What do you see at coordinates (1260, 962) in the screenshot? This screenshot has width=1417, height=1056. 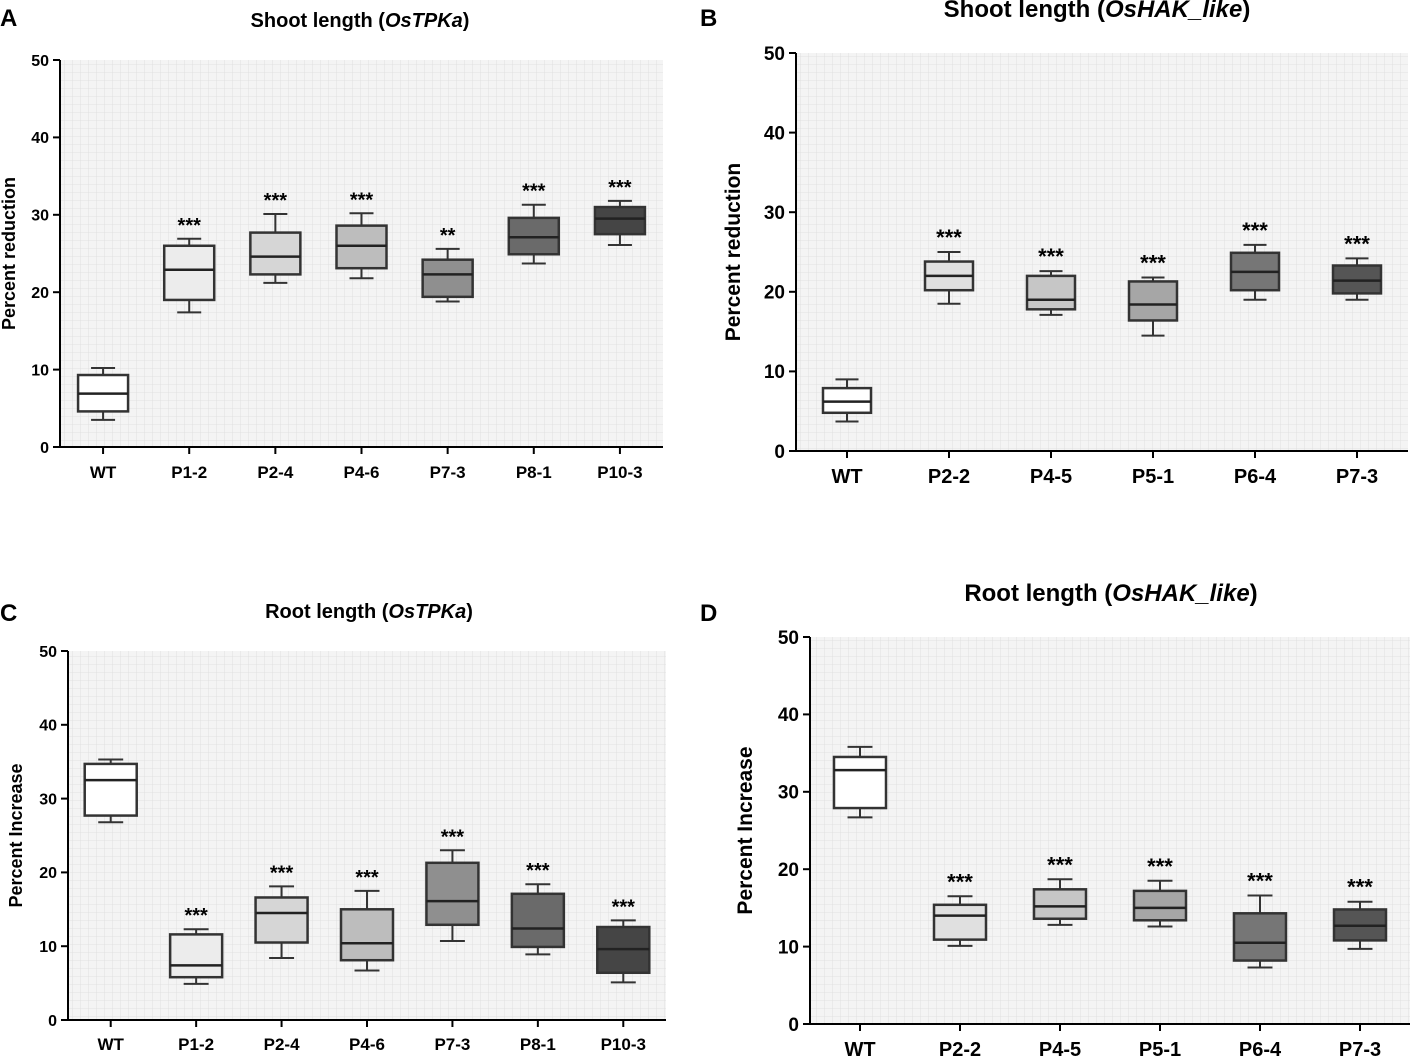 I see `box-p6-4: *** P6-4` at bounding box center [1260, 962].